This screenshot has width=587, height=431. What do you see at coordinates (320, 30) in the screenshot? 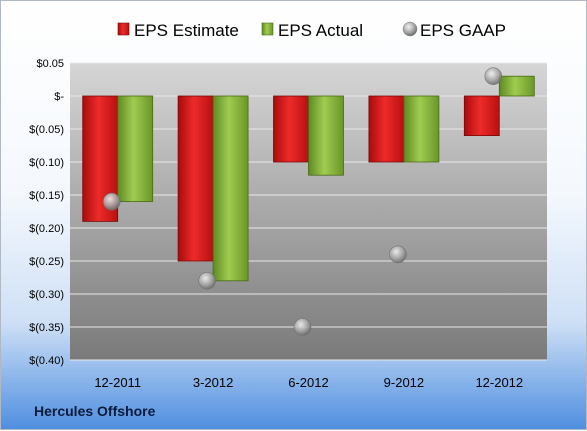
I see `legend-label: EPS Actual` at bounding box center [320, 30].